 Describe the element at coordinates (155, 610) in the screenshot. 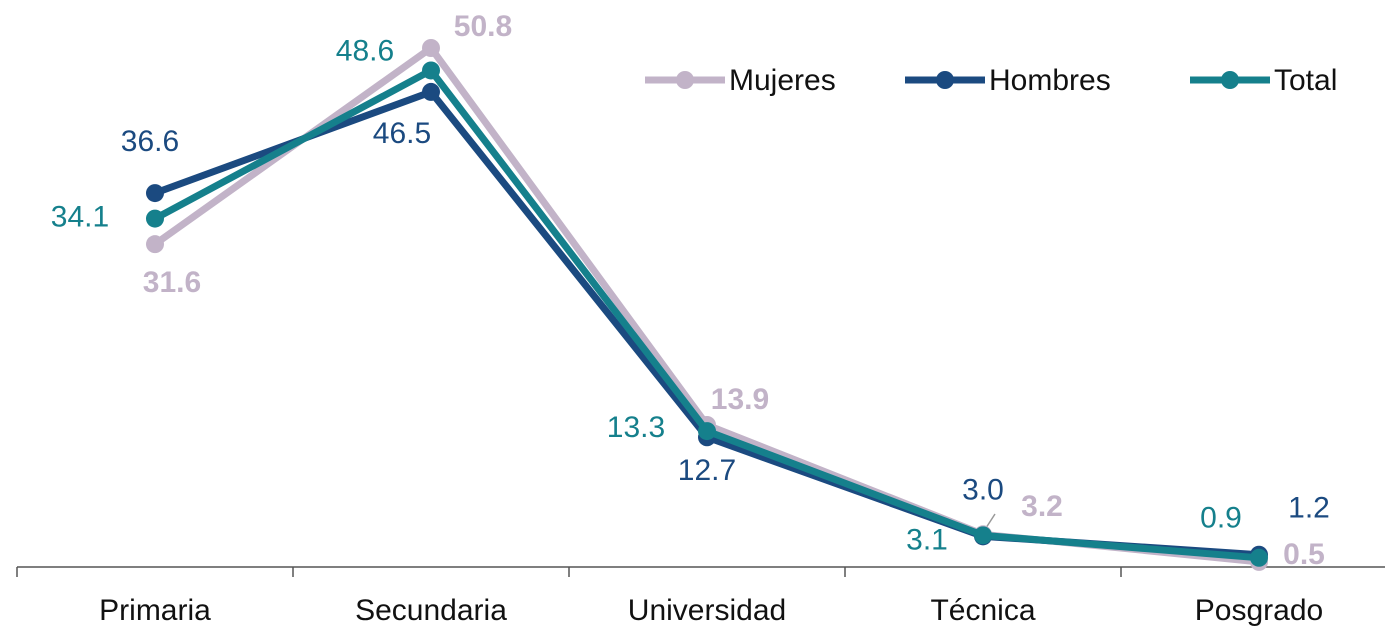

I see `x-tick-label: Primaria` at that location.